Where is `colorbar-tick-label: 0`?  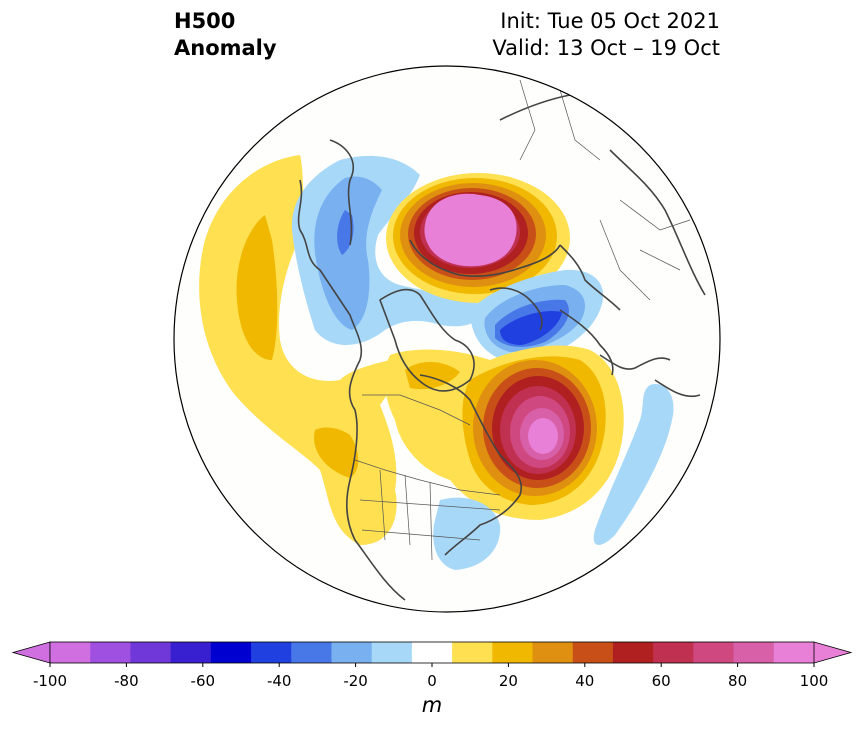 colorbar-tick-label: 0 is located at coordinates (432, 681).